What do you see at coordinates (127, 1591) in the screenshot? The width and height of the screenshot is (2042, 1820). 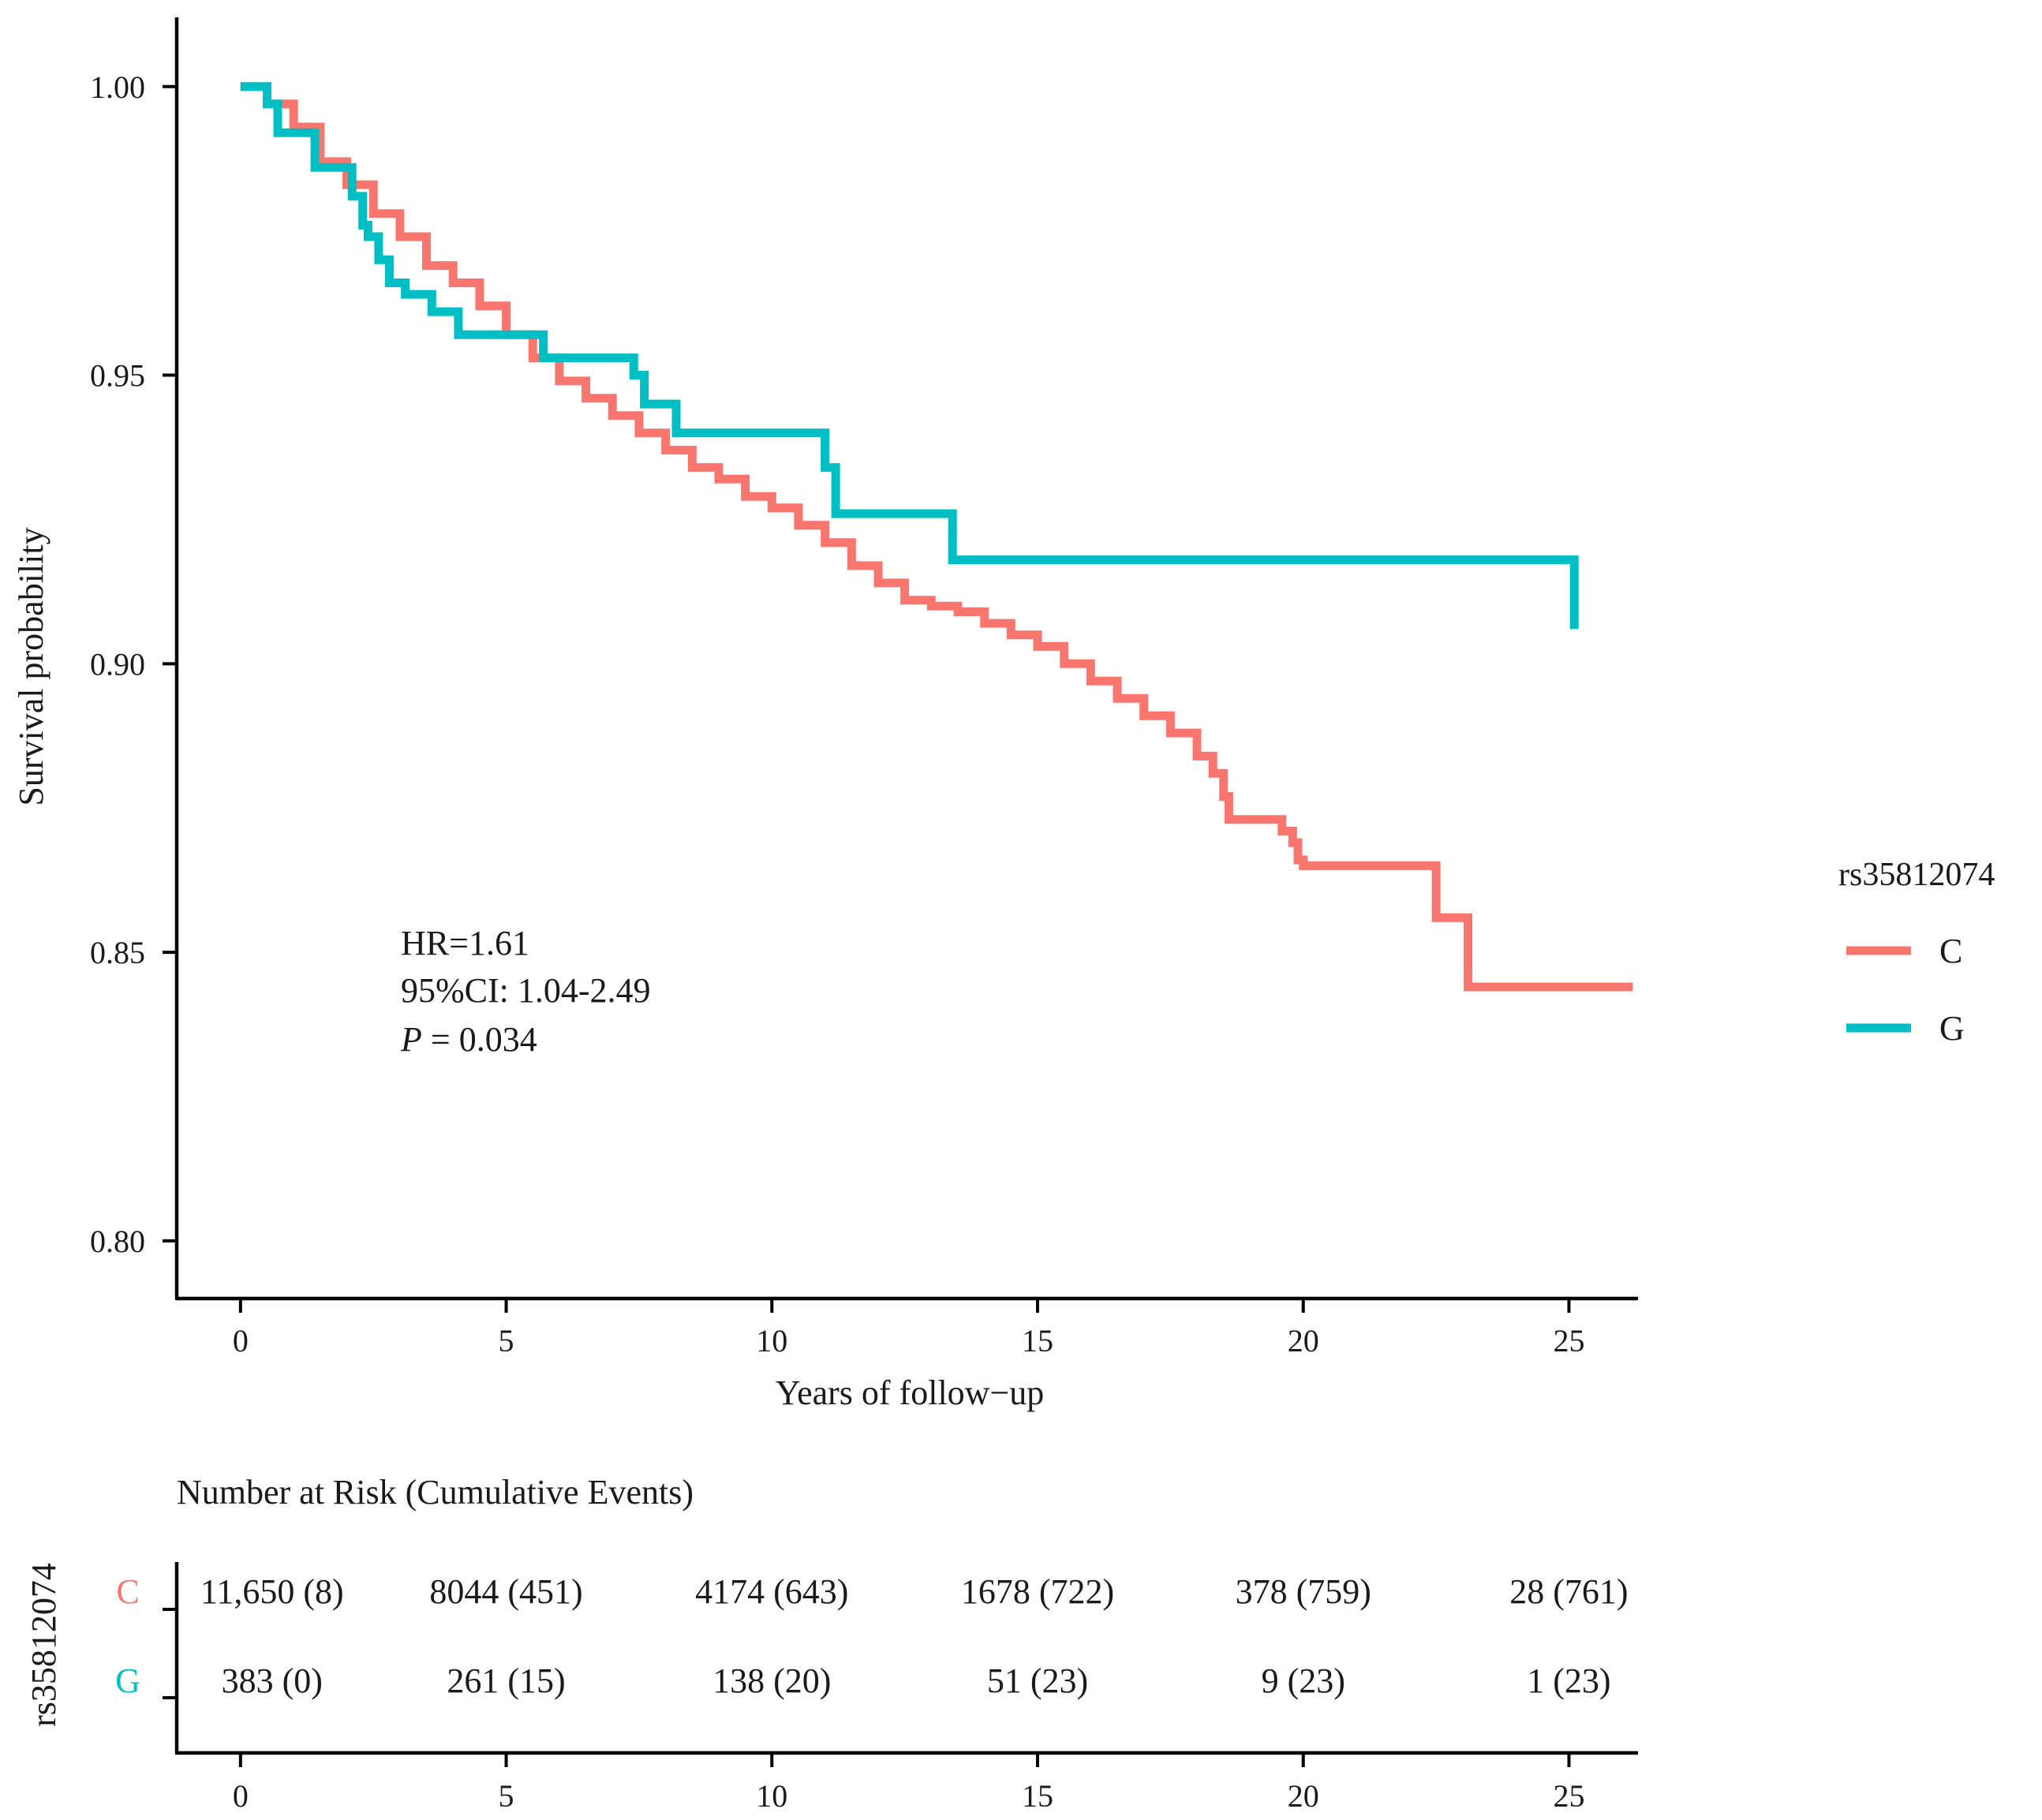 I see `risk-group-label-c: C` at bounding box center [127, 1591].